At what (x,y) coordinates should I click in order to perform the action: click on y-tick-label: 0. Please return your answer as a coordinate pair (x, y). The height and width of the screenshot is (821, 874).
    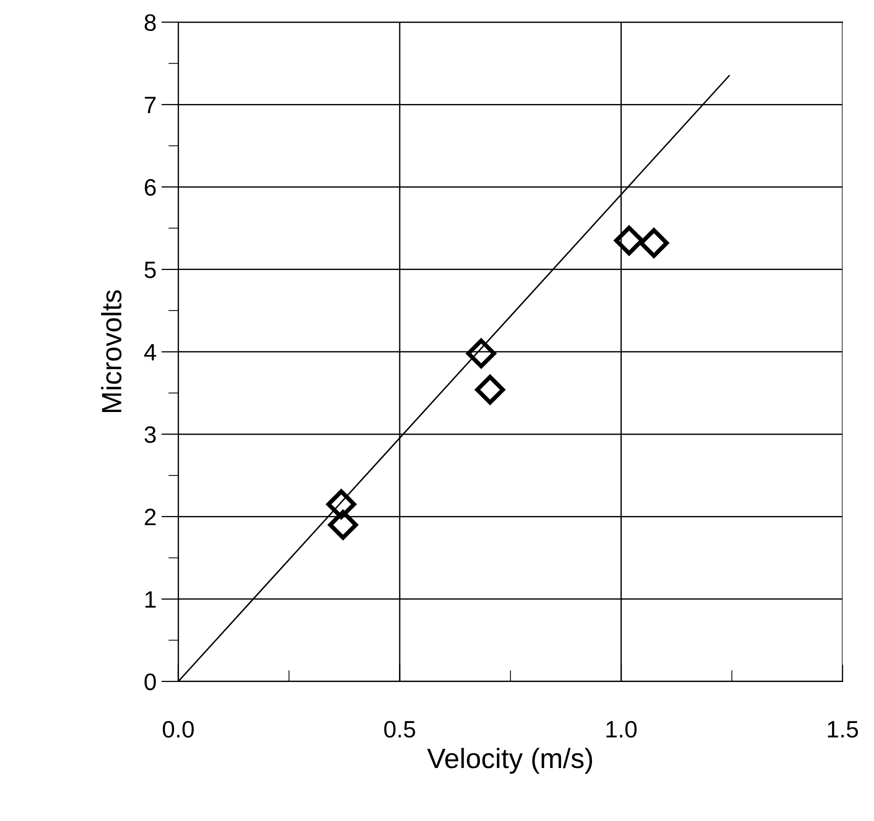
    Looking at the image, I should click on (150, 682).